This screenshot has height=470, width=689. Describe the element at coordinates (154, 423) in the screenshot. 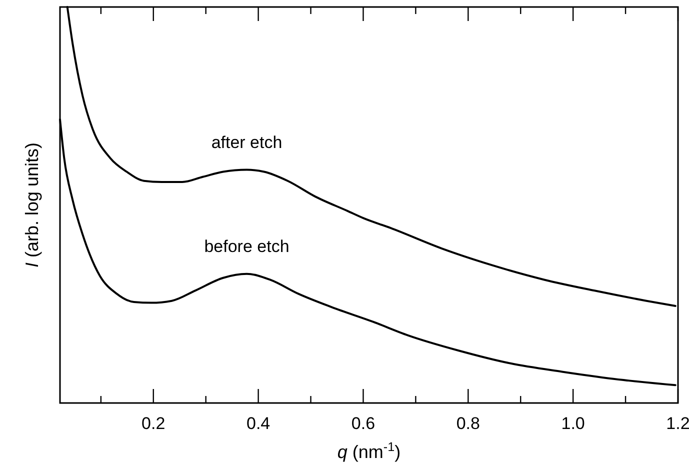

I see `x-tick-label: 0.2` at that location.